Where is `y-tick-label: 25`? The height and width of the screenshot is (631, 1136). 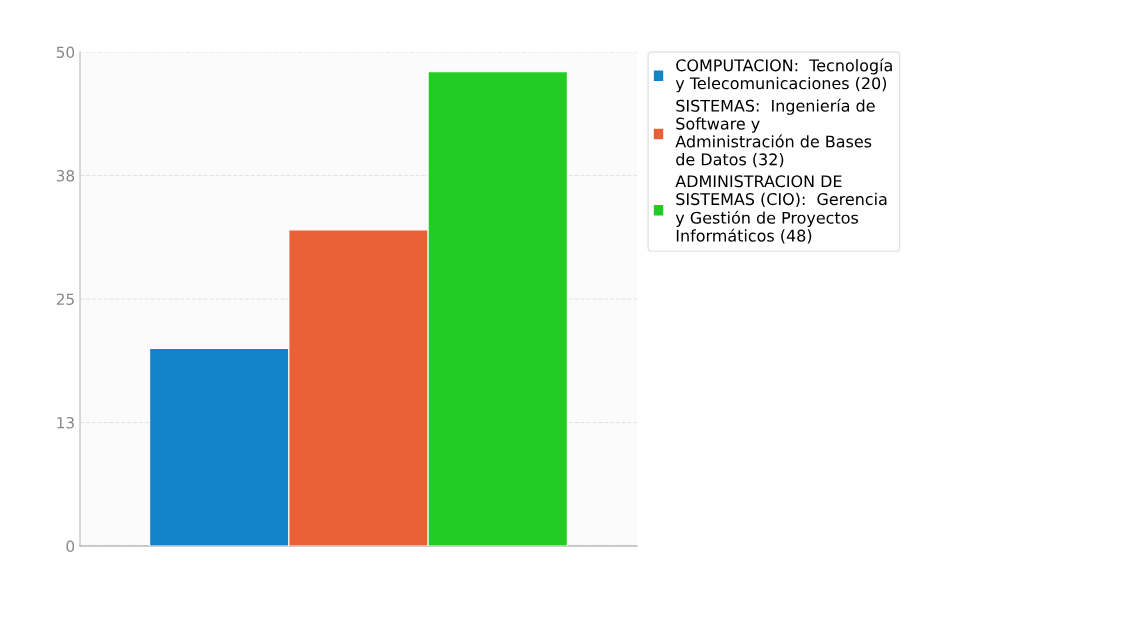 y-tick-label: 25 is located at coordinates (65, 299).